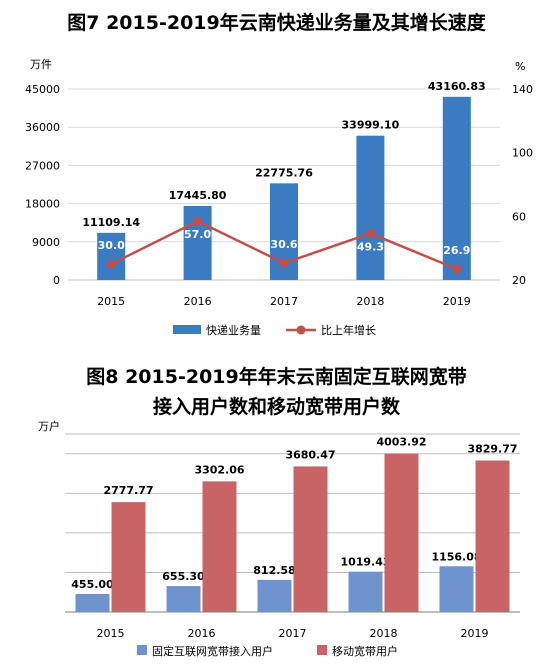 The height and width of the screenshot is (669, 553). Describe the element at coordinates (365, 651) in the screenshot. I see `chart2-legend-mobile-label: 移动宽带用户` at that location.